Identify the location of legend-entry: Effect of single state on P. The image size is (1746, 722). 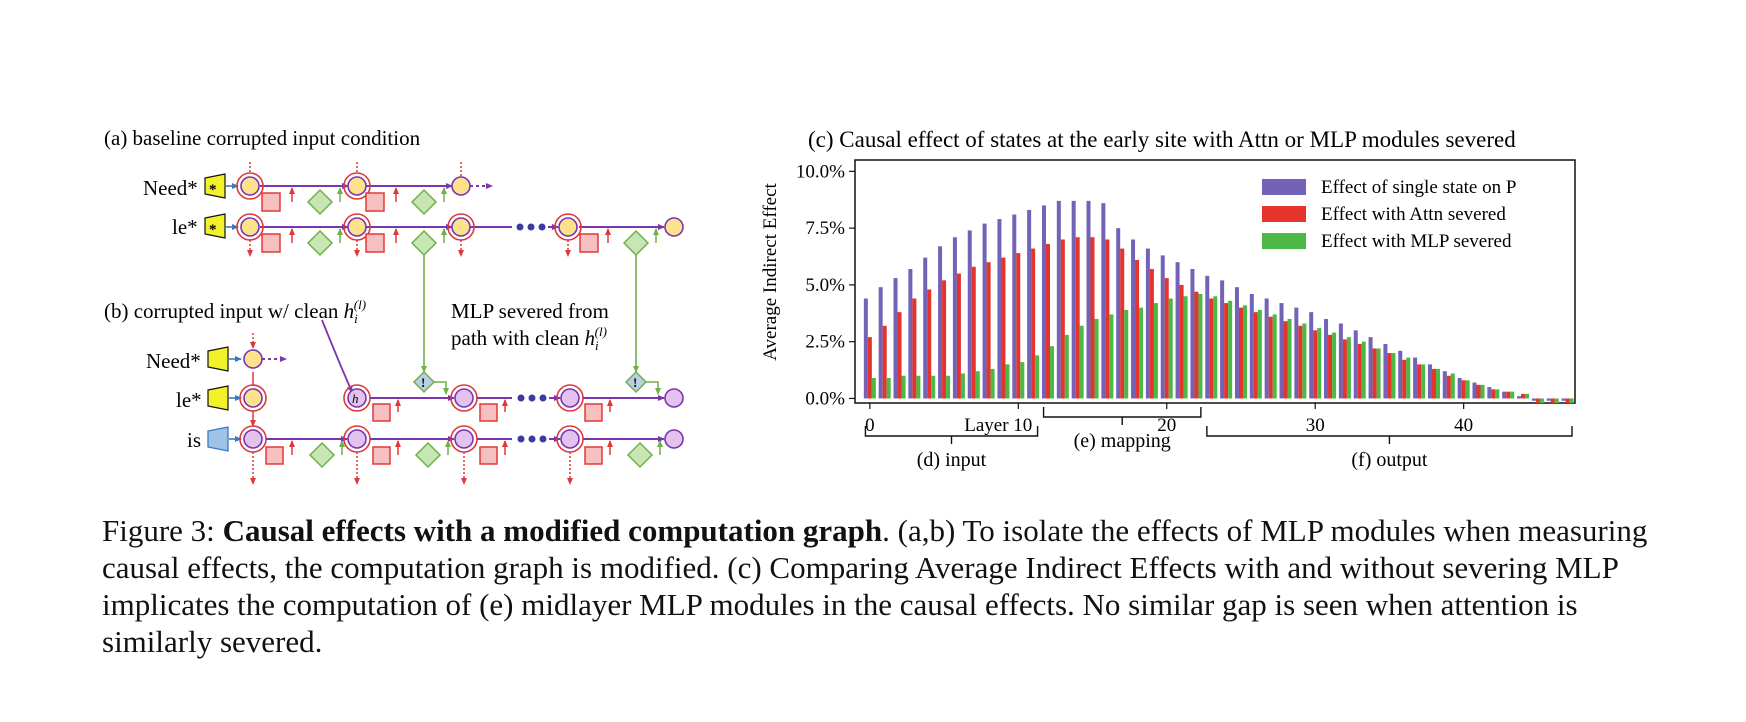
(1418, 187).